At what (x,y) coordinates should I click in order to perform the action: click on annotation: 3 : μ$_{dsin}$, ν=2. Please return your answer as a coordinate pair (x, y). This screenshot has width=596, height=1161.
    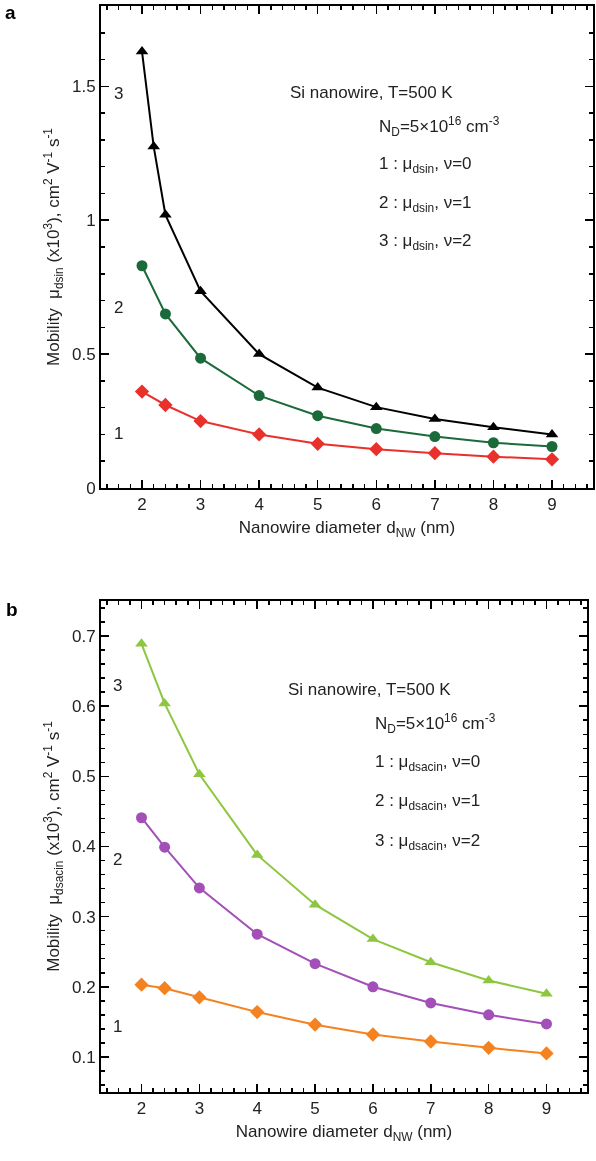
    Looking at the image, I should click on (425, 242).